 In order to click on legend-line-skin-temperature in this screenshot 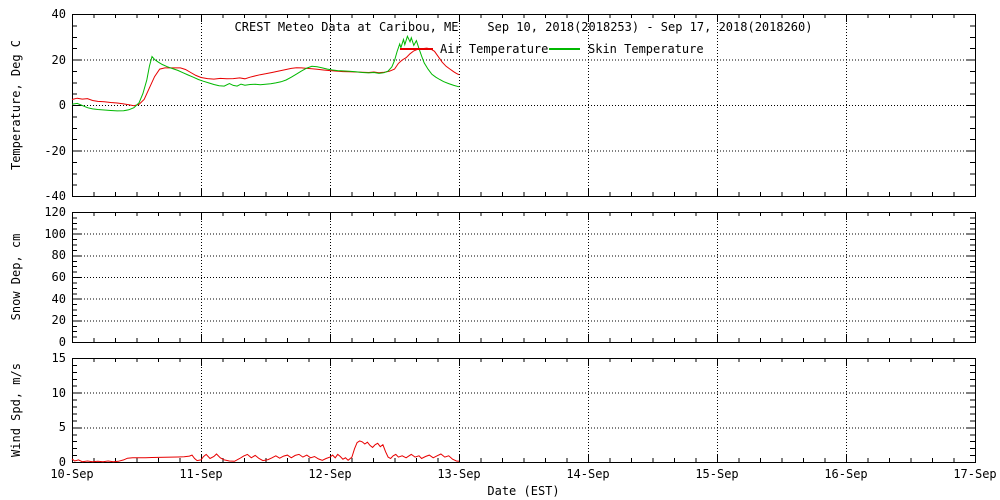, I will do `click(564, 49)`.